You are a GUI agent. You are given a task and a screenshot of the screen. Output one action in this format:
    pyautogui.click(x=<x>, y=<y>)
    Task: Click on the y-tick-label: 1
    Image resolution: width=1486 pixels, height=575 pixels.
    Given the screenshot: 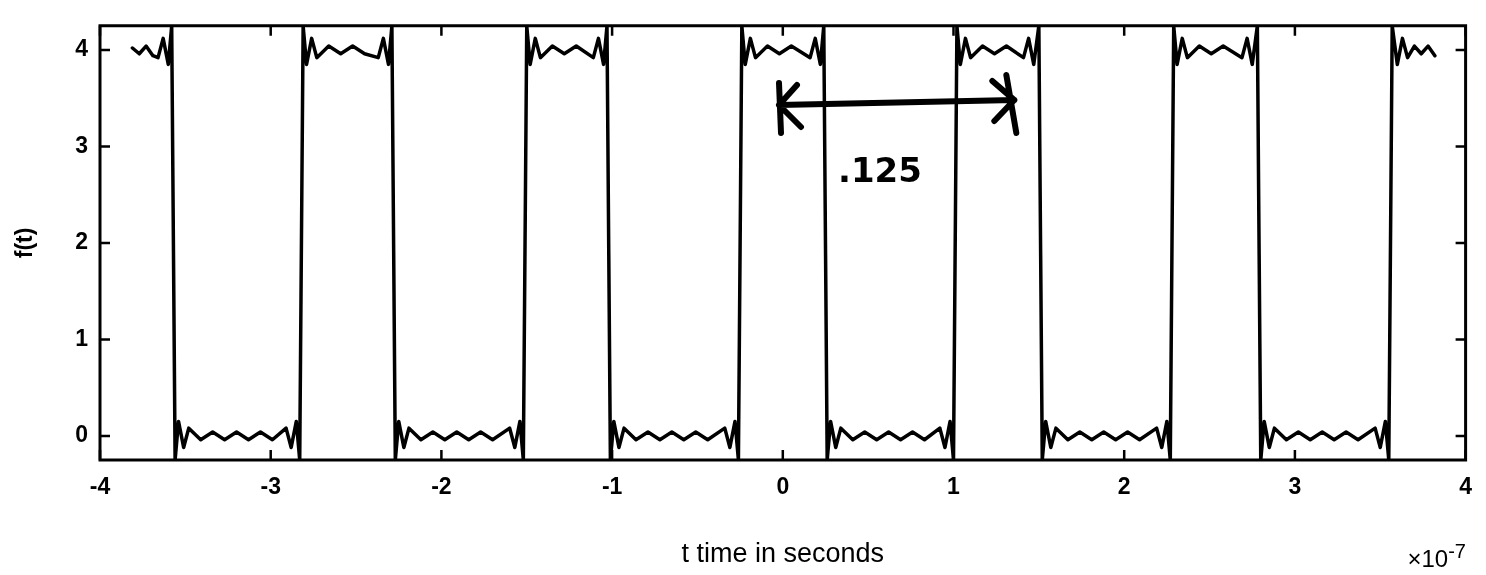 What is the action you would take?
    pyautogui.click(x=82, y=337)
    